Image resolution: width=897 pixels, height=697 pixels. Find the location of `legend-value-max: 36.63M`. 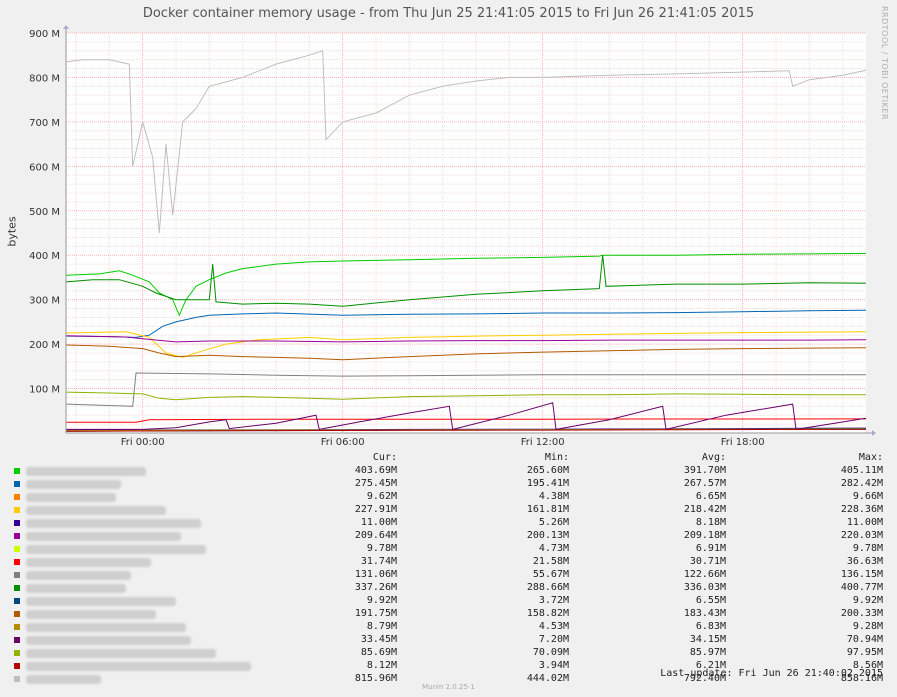

legend-value-max: 36.63M is located at coordinates (864, 561).